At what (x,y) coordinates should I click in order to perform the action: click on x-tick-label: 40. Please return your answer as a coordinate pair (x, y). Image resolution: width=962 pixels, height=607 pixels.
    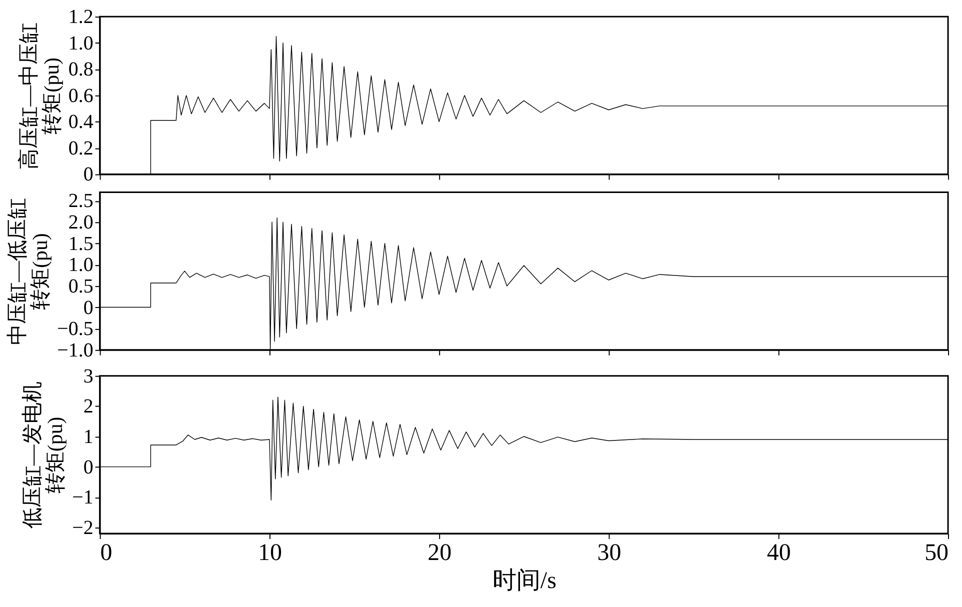
    Looking at the image, I should click on (778, 553).